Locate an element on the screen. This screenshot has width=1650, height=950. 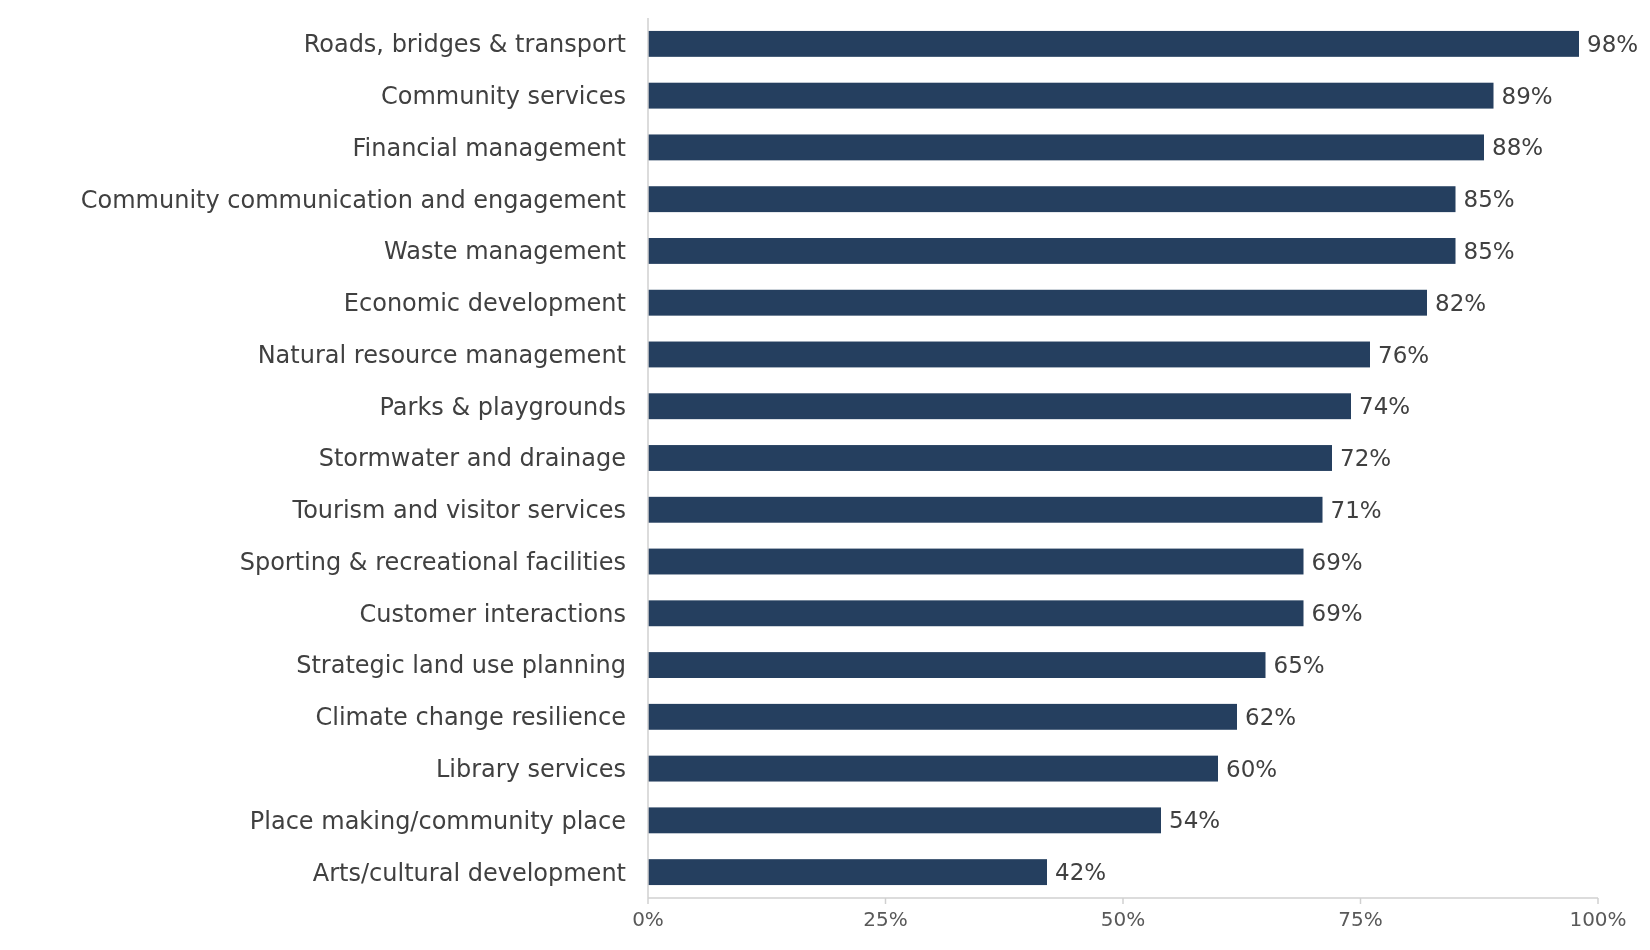
y-tick-label: Parks & playgrounds is located at coordinates (502, 406).